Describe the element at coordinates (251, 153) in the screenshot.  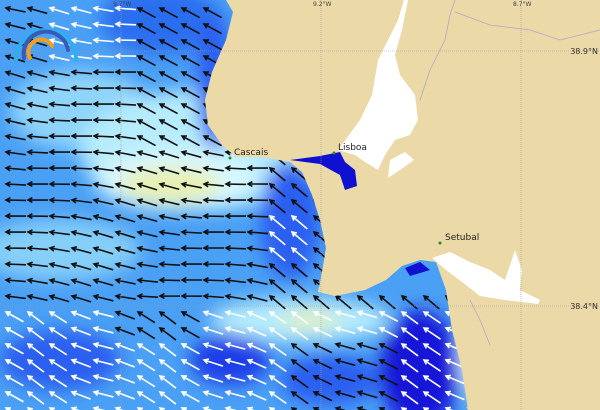
I see `place-label-cascais: Cascais` at that location.